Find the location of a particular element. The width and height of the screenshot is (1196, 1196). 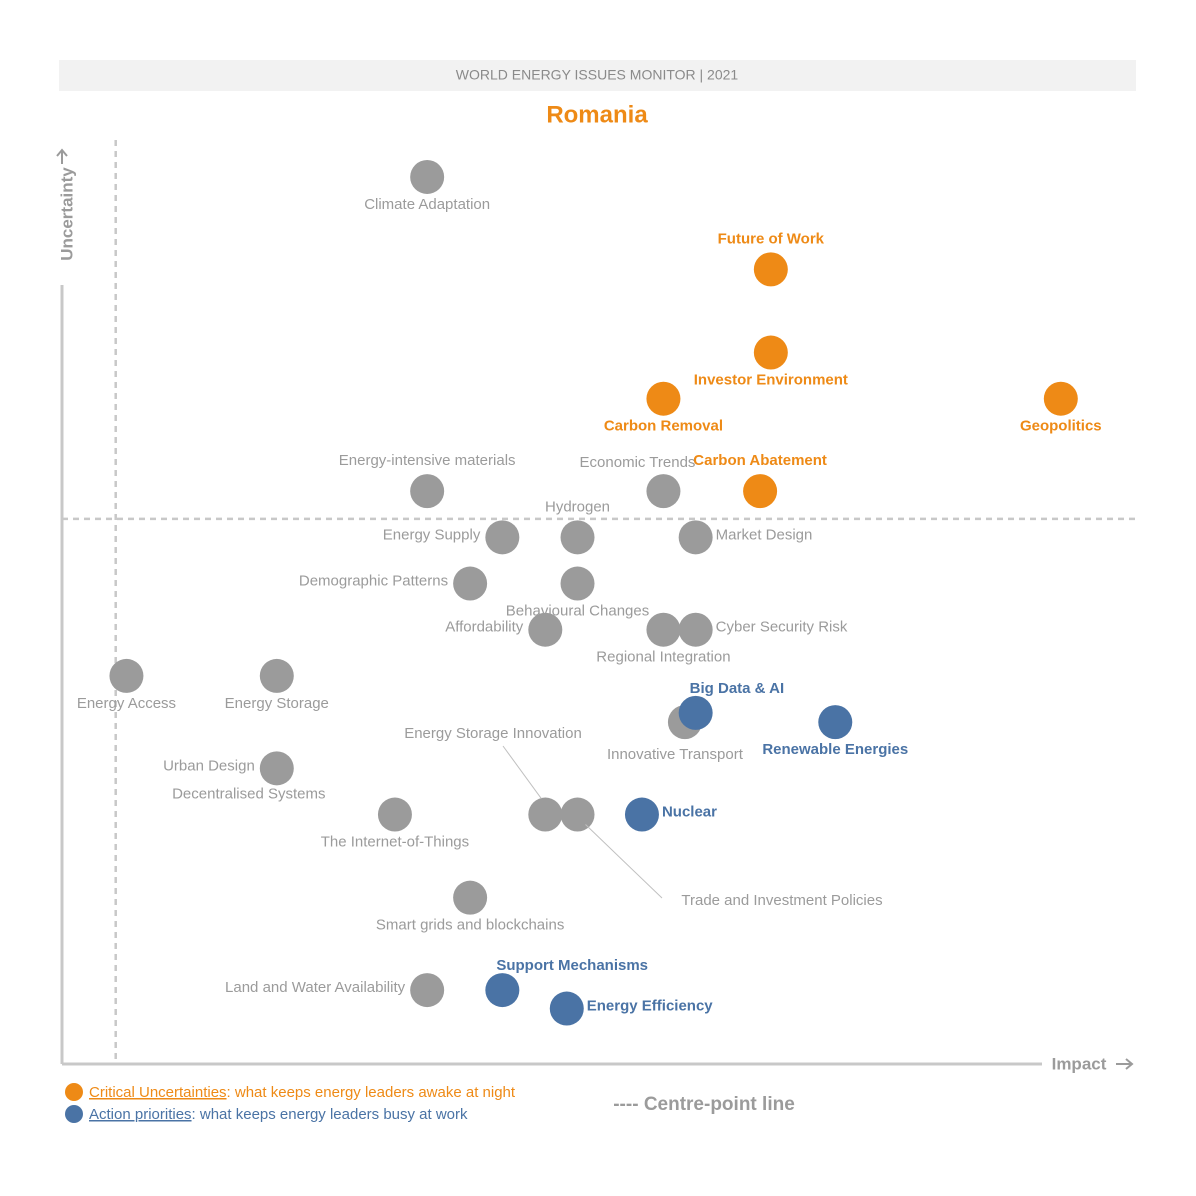

label-energy-intensive-materials: Energy-intensive materials is located at coordinates (427, 460).